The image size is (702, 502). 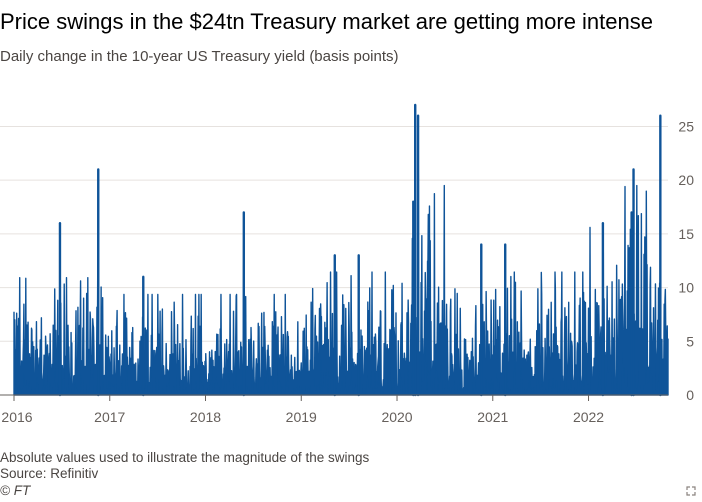 What do you see at coordinates (49, 473) in the screenshot?
I see `source-line: Source: Refinitiv` at bounding box center [49, 473].